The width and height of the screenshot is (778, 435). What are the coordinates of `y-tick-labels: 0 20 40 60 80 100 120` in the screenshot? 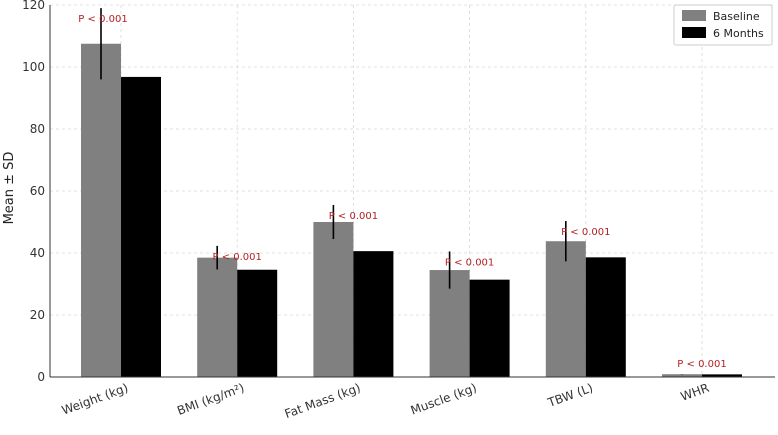 It's located at (33, 192).